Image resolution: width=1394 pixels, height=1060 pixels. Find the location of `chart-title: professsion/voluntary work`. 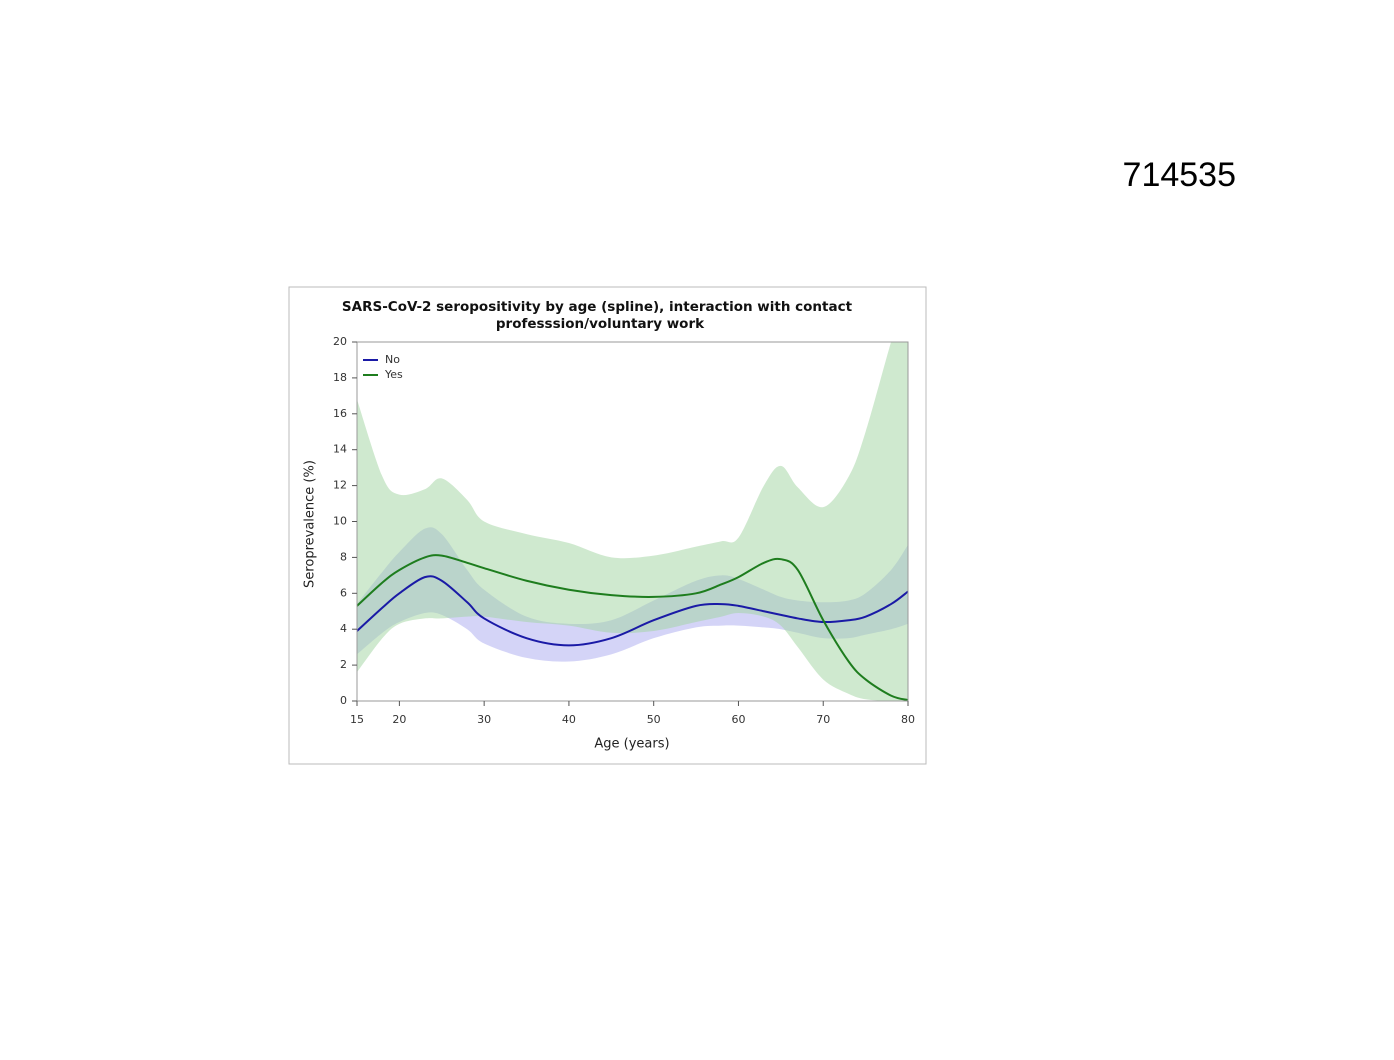

chart-title: professsion/voluntary work is located at coordinates (600, 324).